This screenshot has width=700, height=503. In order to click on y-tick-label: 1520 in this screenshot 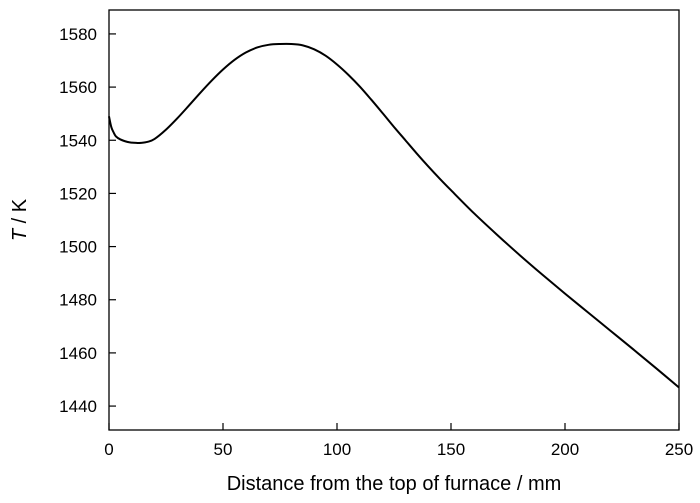, I will do `click(78, 193)`.